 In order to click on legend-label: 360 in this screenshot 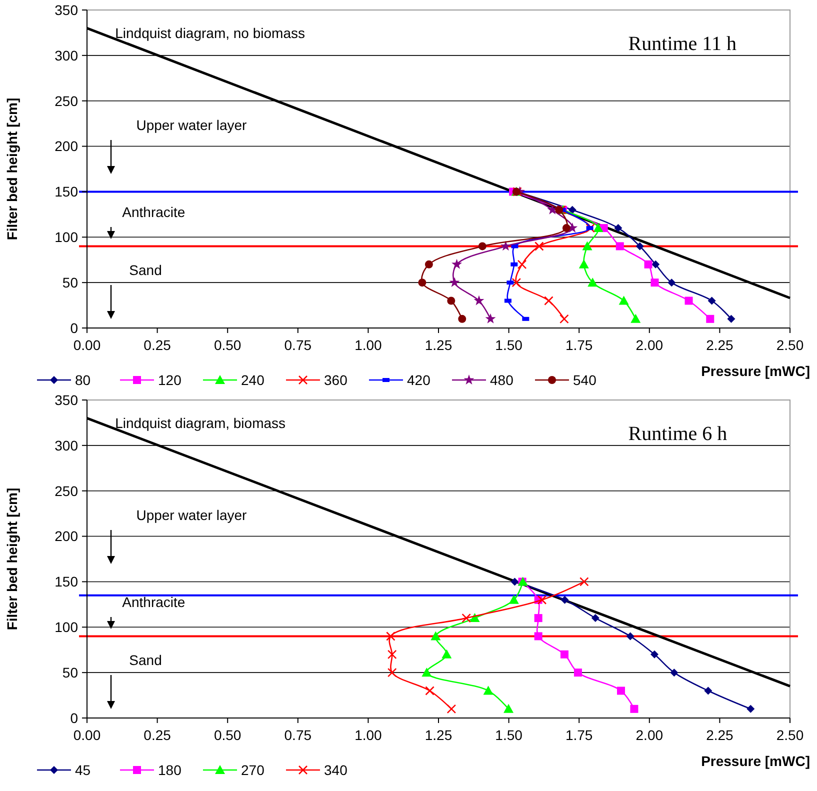, I will do `click(336, 380)`.